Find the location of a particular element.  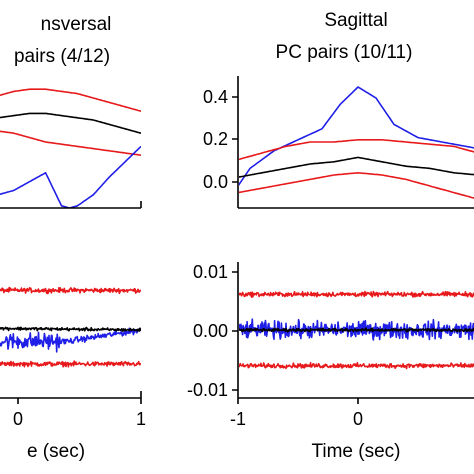

y-tick-label: 0.01 is located at coordinates (210, 272).